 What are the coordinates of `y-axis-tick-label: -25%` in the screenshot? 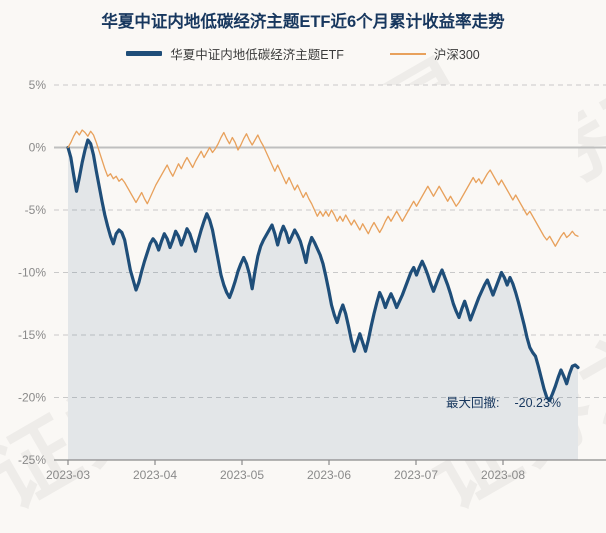 It's located at (32, 460).